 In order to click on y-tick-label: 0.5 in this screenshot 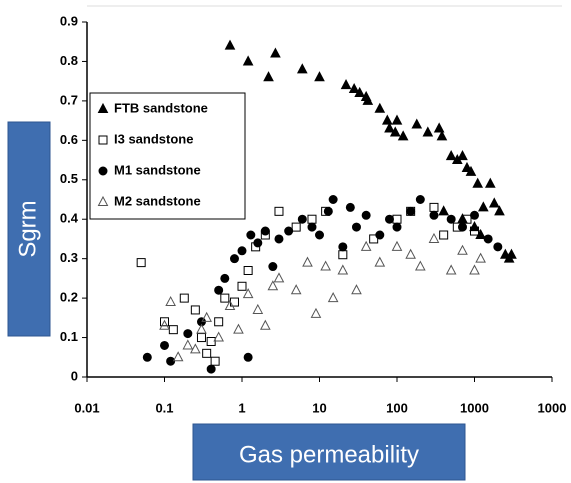, I will do `click(69, 178)`.